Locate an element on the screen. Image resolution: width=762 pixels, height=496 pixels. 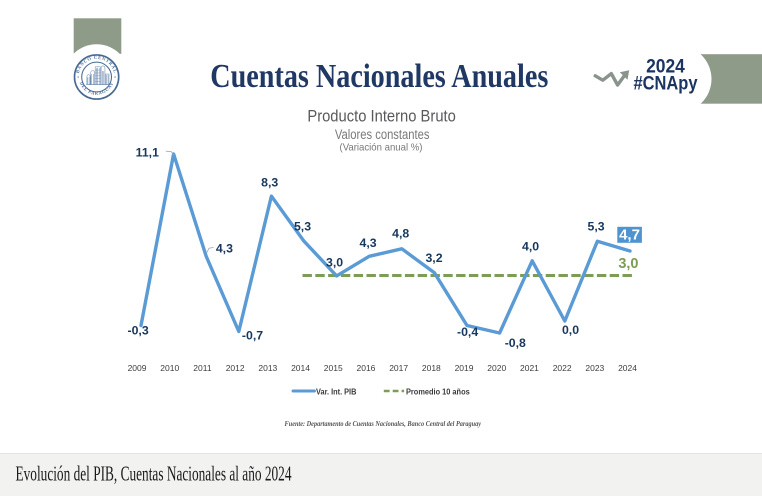
svg-text: 8,3 is located at coordinates (269, 182).